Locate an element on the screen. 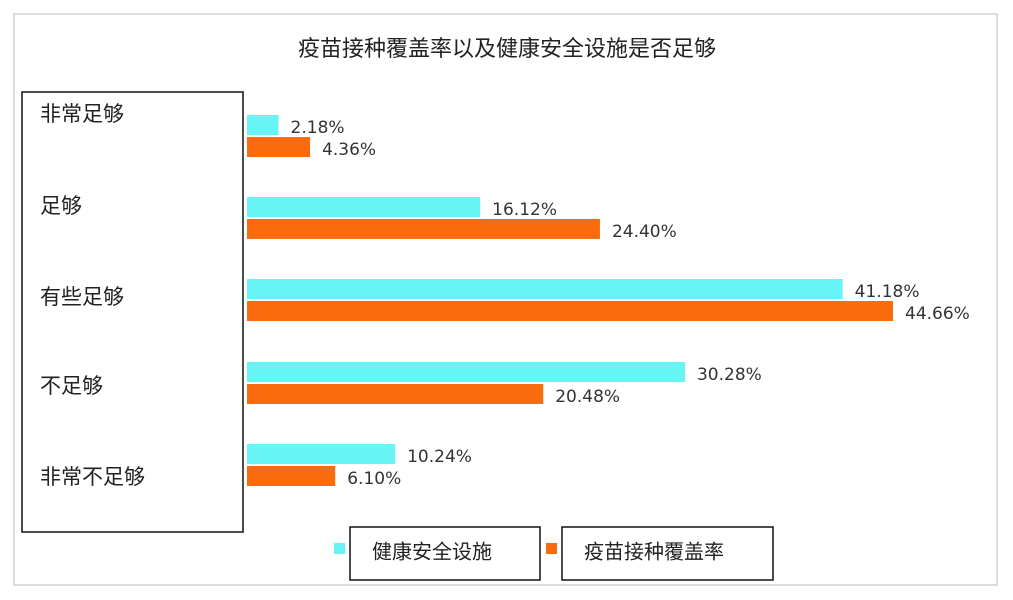  value-label: 16.12% is located at coordinates (524, 210).